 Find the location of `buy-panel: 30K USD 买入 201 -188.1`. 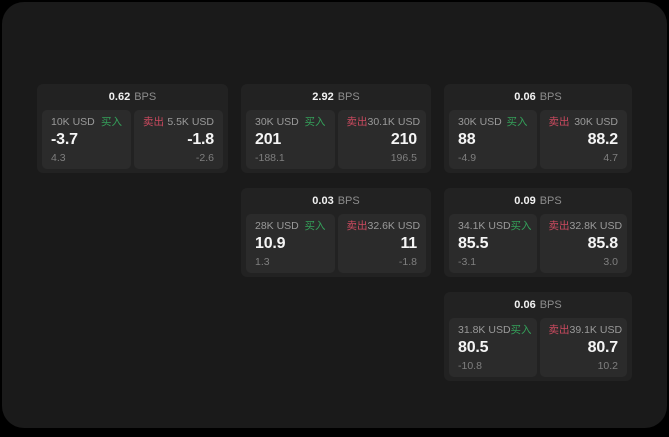

buy-panel: 30K USD 买入 201 -188.1 is located at coordinates (290, 139).